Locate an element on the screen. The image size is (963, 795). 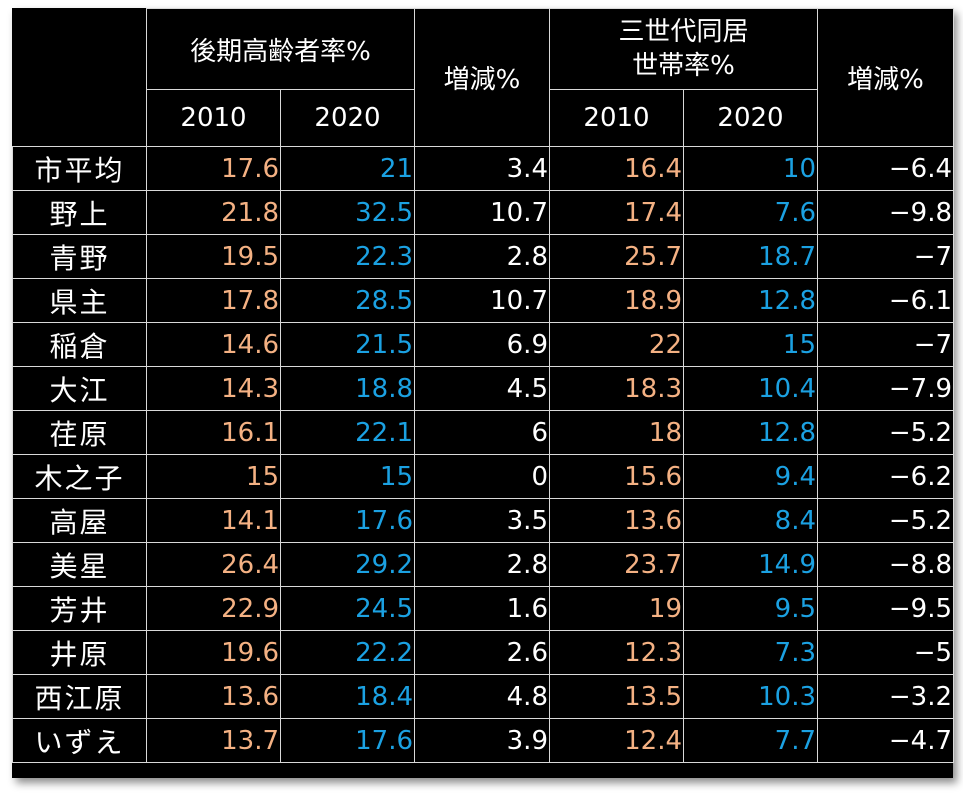
late-elderly-change-cell: 4.8 is located at coordinates (482, 696).